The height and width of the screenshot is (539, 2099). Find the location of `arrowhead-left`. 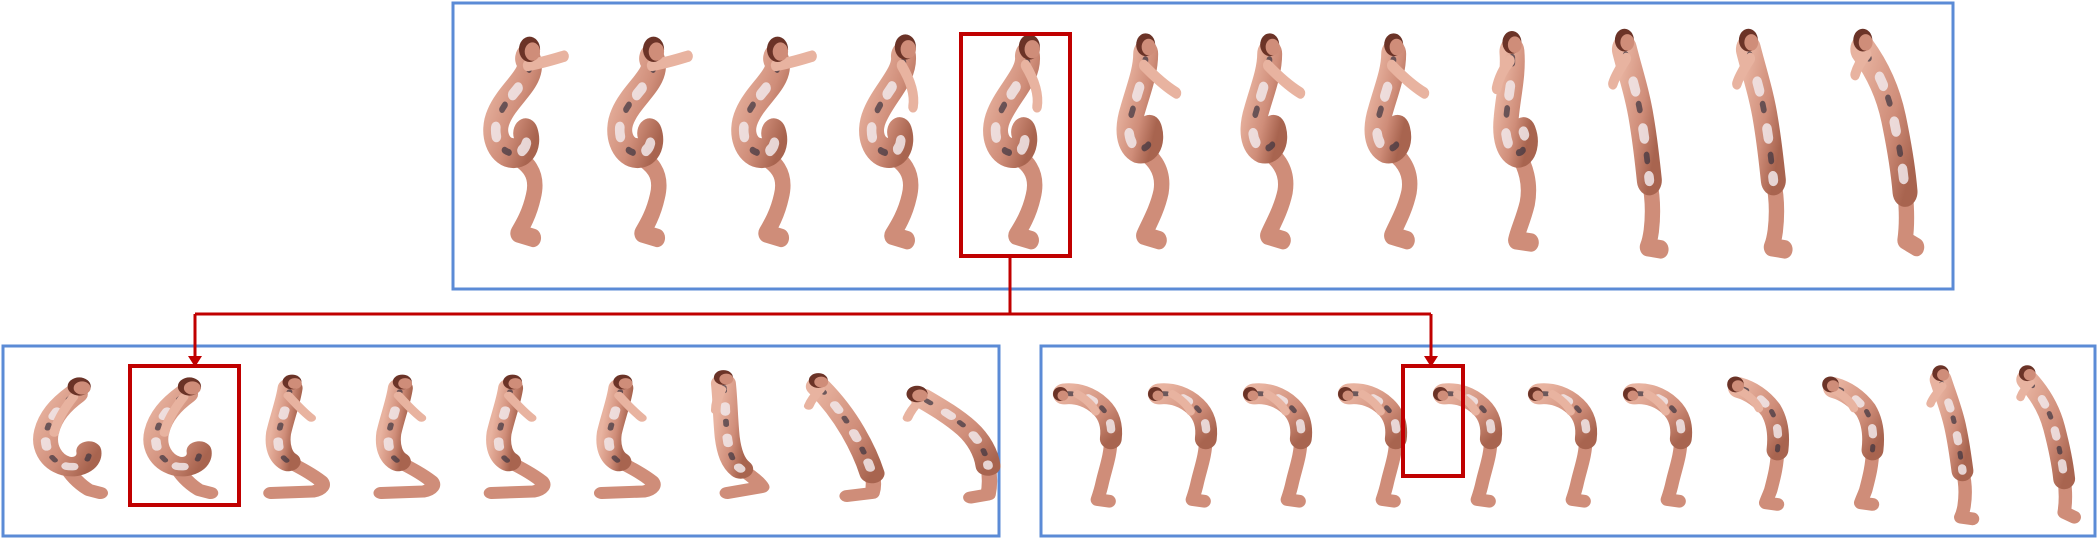

arrowhead-left is located at coordinates (195, 361).